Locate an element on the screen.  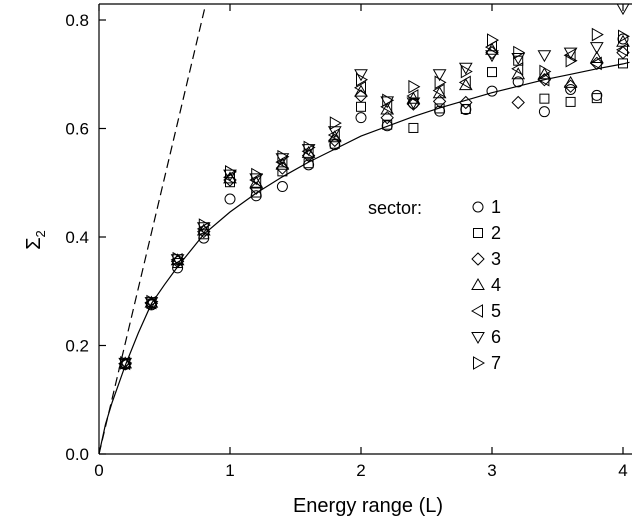
y-tick-label: 0.0 is located at coordinates (77, 454).